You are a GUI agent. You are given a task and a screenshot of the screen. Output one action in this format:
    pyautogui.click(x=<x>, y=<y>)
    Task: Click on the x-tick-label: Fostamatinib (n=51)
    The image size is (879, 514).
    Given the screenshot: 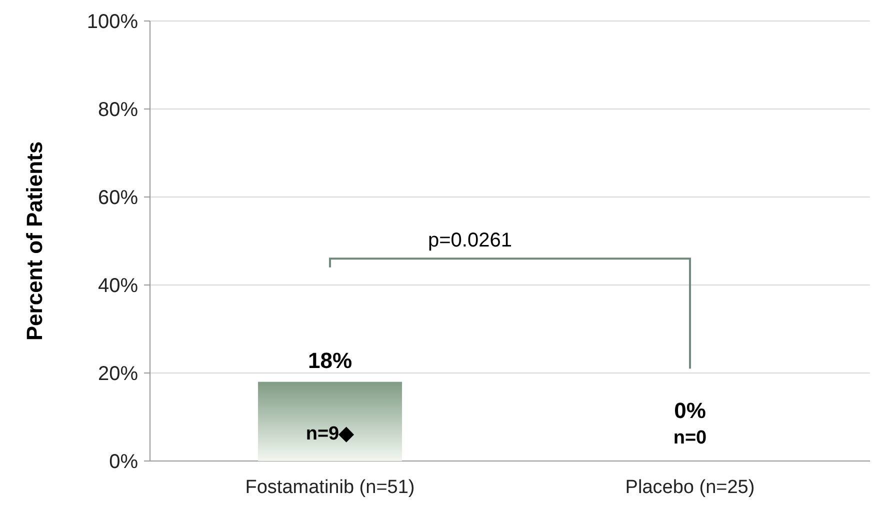 What is the action you would take?
    pyautogui.click(x=330, y=487)
    